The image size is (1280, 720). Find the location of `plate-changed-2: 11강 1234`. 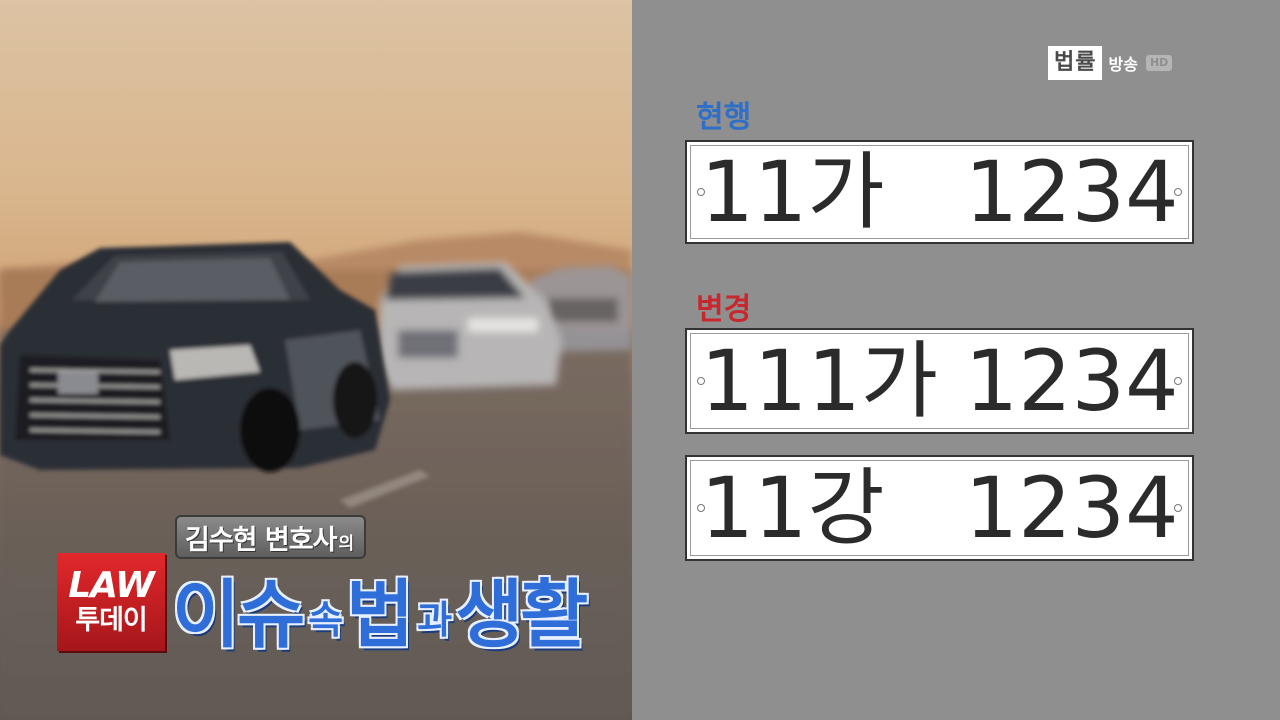

plate-changed-2: 11강 1234 is located at coordinates (939, 508).